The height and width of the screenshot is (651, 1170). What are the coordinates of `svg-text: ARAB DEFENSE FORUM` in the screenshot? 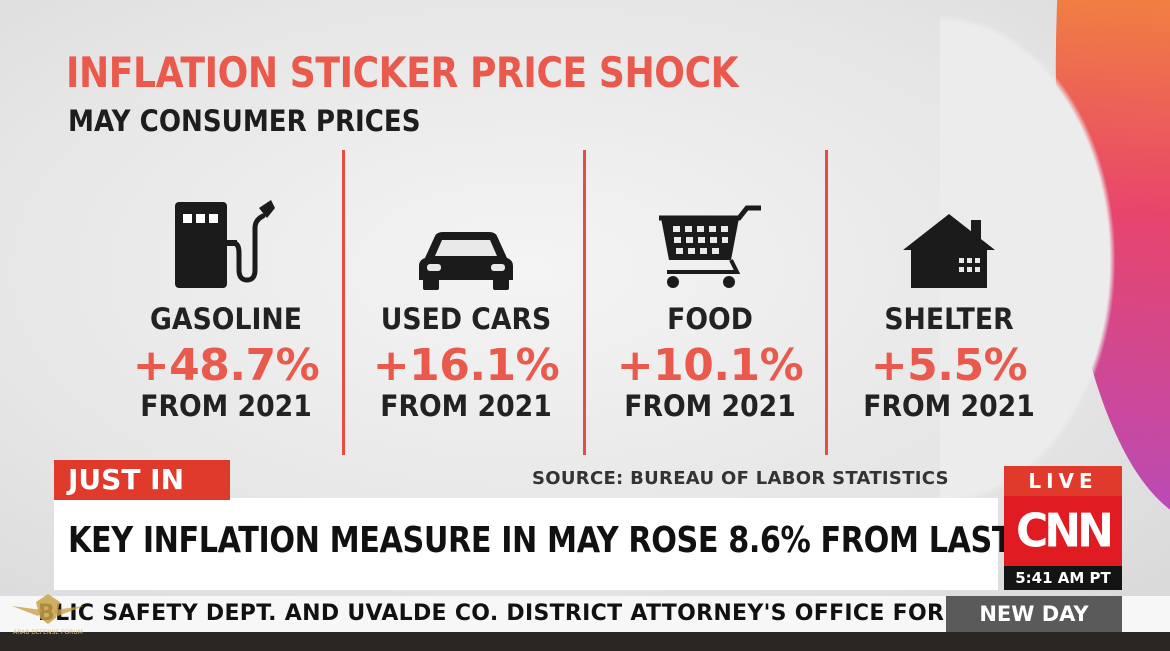 It's located at (48, 632).